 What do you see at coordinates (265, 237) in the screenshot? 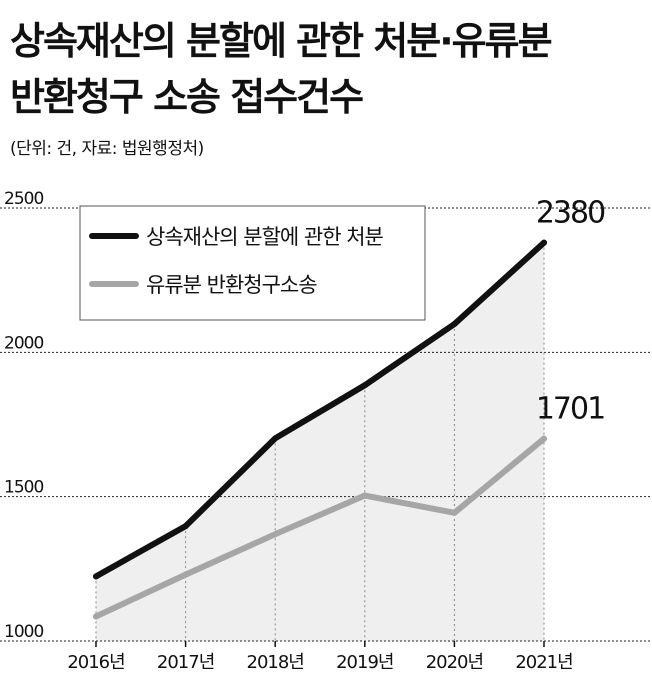
I see `legend-label-1: 상속재산의 분할에 관한 처분` at bounding box center [265, 237].